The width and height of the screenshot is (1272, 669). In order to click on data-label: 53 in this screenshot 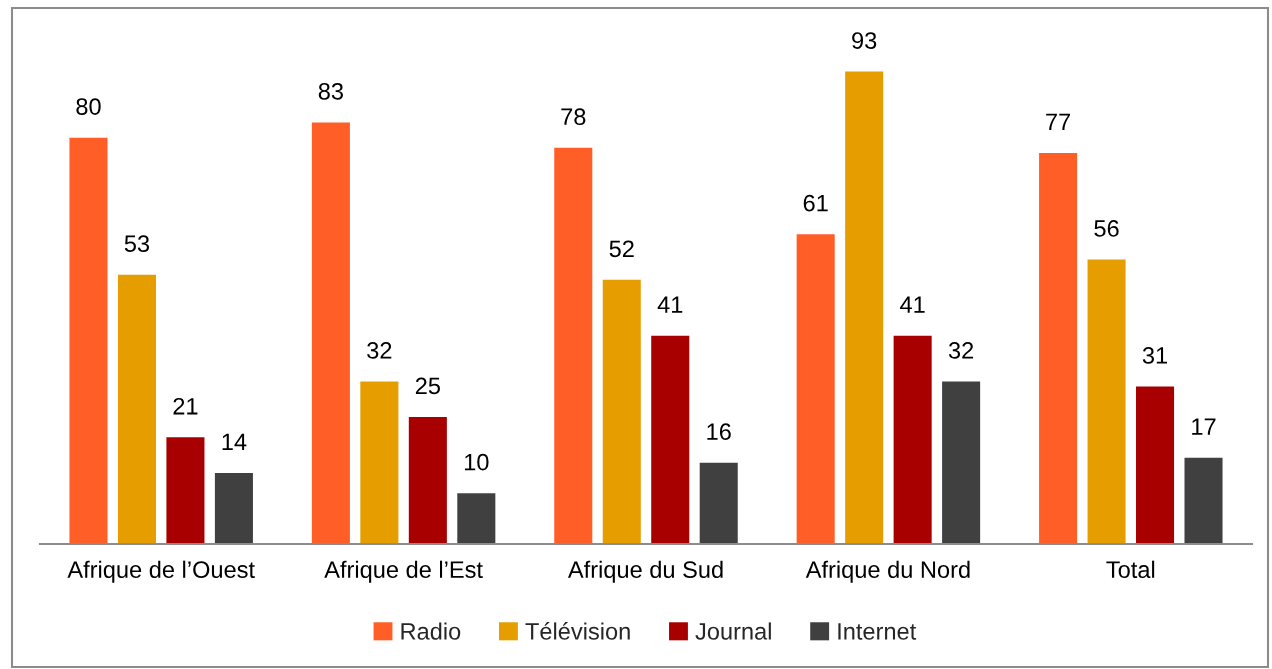, I will do `click(137, 244)`.